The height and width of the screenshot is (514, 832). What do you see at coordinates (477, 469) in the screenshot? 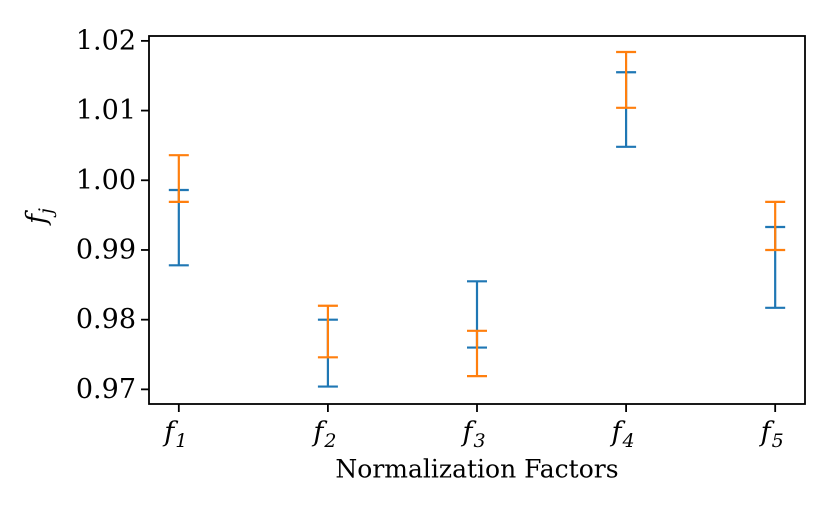
I see `x-axis-label: Normalization Factors` at bounding box center [477, 469].